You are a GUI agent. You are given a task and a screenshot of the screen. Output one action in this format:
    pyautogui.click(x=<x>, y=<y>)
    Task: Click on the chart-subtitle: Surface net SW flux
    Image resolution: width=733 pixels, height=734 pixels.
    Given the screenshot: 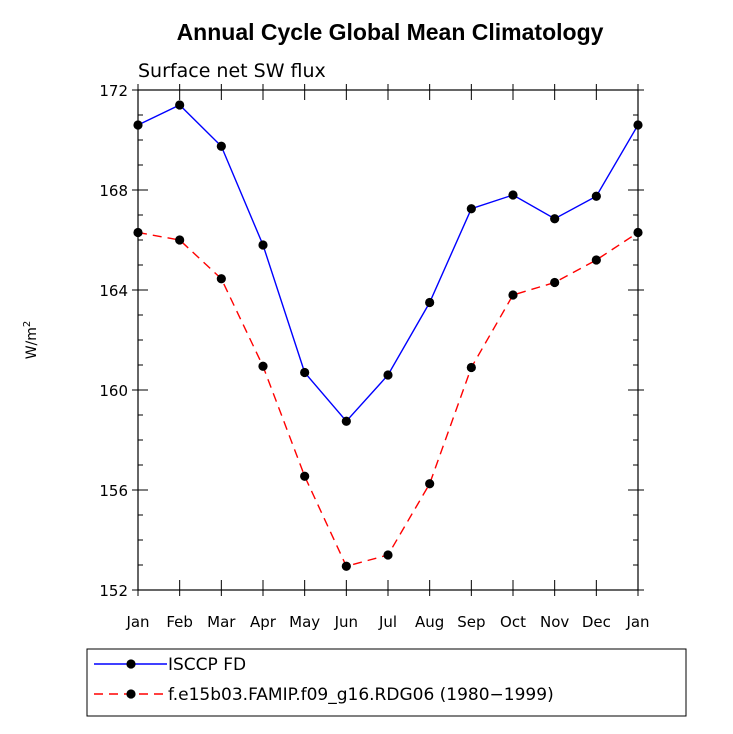 What is the action you would take?
    pyautogui.click(x=232, y=71)
    